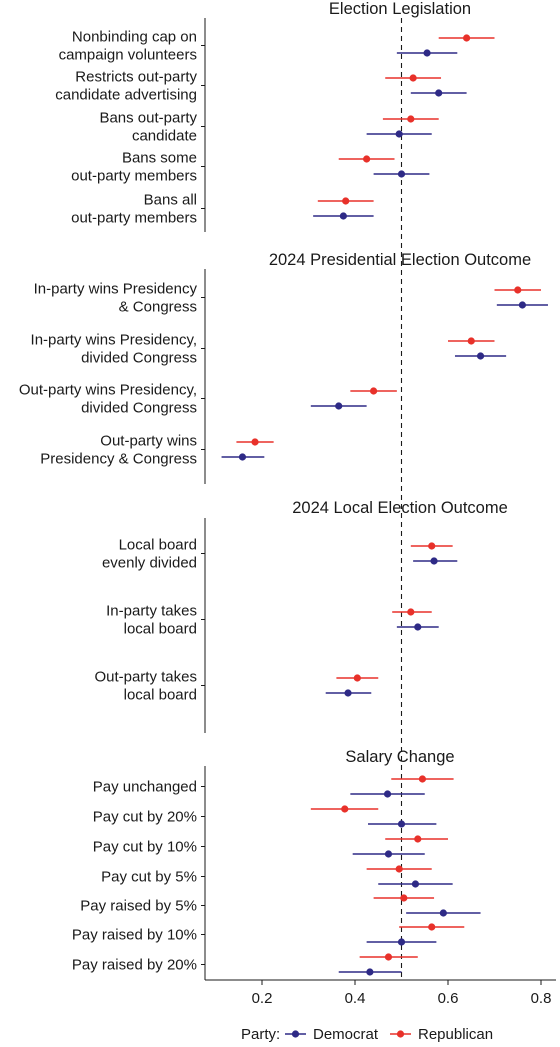 The image size is (560, 1047). What do you see at coordinates (346, 1034) in the screenshot?
I see `legend-label: Democrat` at bounding box center [346, 1034].